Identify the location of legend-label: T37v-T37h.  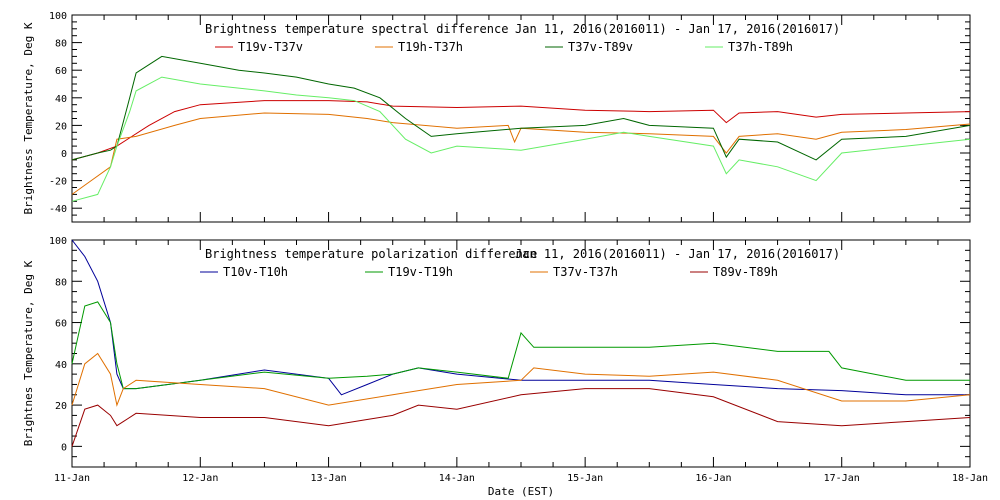
(585, 272).